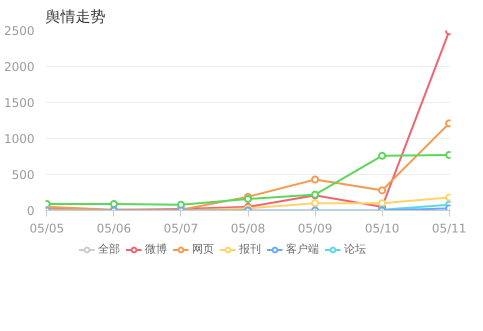 This screenshot has height=331, width=483. What do you see at coordinates (449, 229) in the screenshot?
I see `x-tick-label: 05/11` at bounding box center [449, 229].